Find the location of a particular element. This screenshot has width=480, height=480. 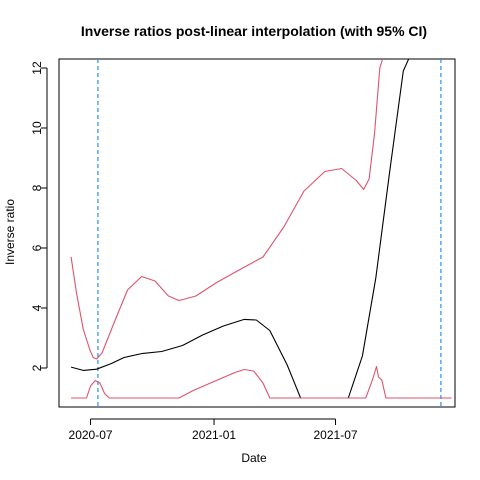

y-tick-label: 4 is located at coordinates (37, 307).